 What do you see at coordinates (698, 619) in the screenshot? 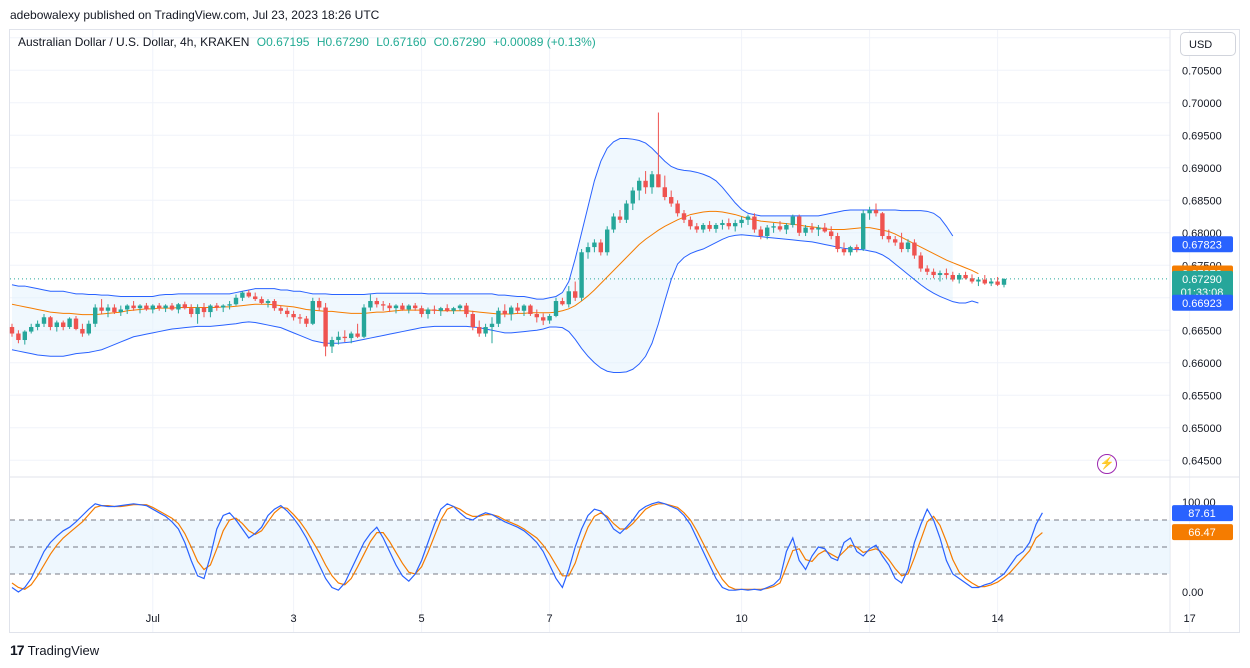
I see `time-axis: Jul35710121417192124` at bounding box center [698, 619].